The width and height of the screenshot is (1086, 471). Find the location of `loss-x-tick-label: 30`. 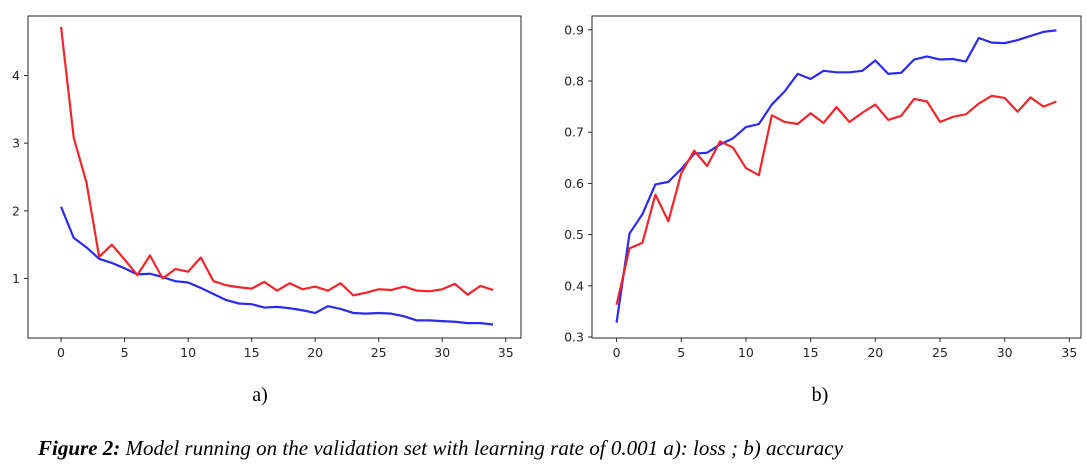

loss-x-tick-label: 30 is located at coordinates (442, 352).